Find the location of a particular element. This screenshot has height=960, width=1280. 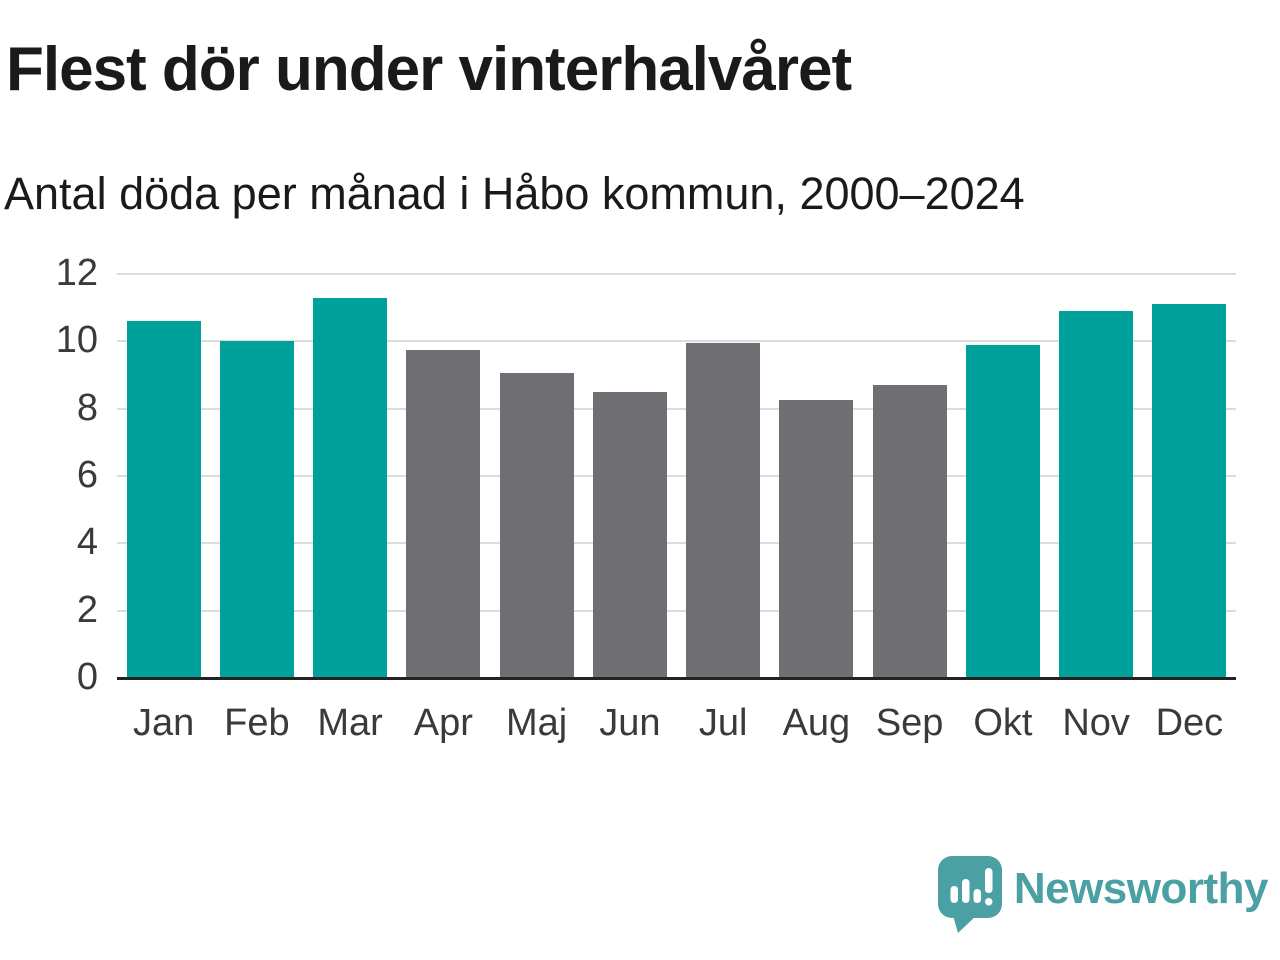

newsworthy-logo: Newsworthy is located at coordinates (1103, 895).